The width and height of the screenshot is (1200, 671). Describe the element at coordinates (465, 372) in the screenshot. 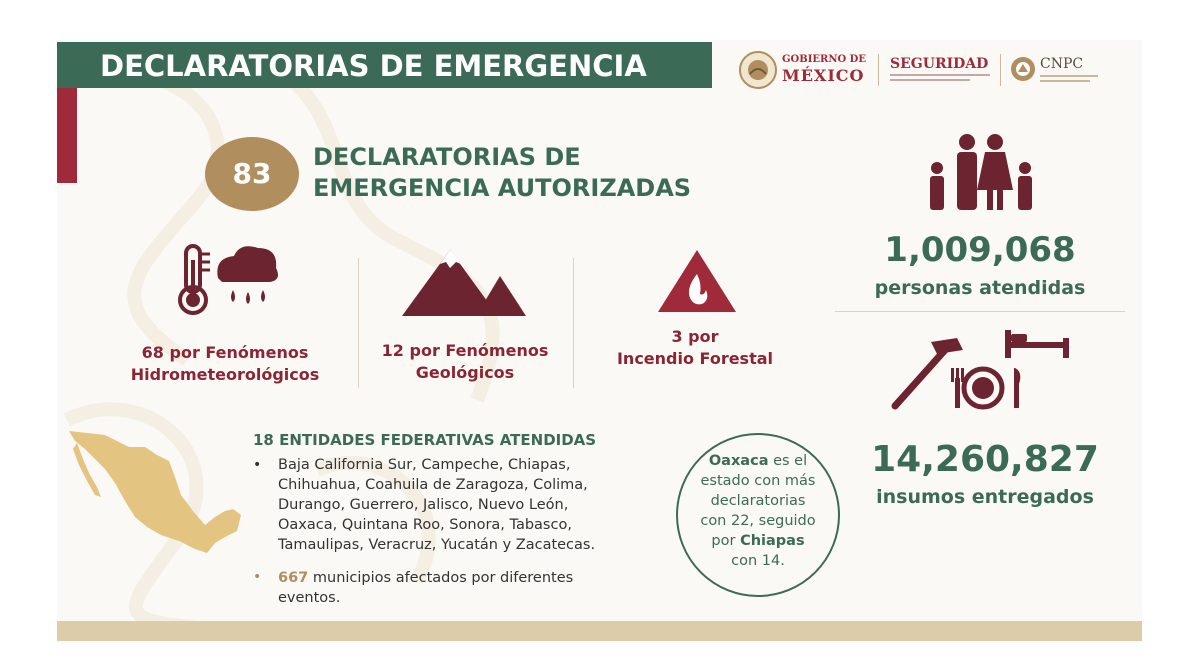

I see `category-line: Geológicos` at that location.